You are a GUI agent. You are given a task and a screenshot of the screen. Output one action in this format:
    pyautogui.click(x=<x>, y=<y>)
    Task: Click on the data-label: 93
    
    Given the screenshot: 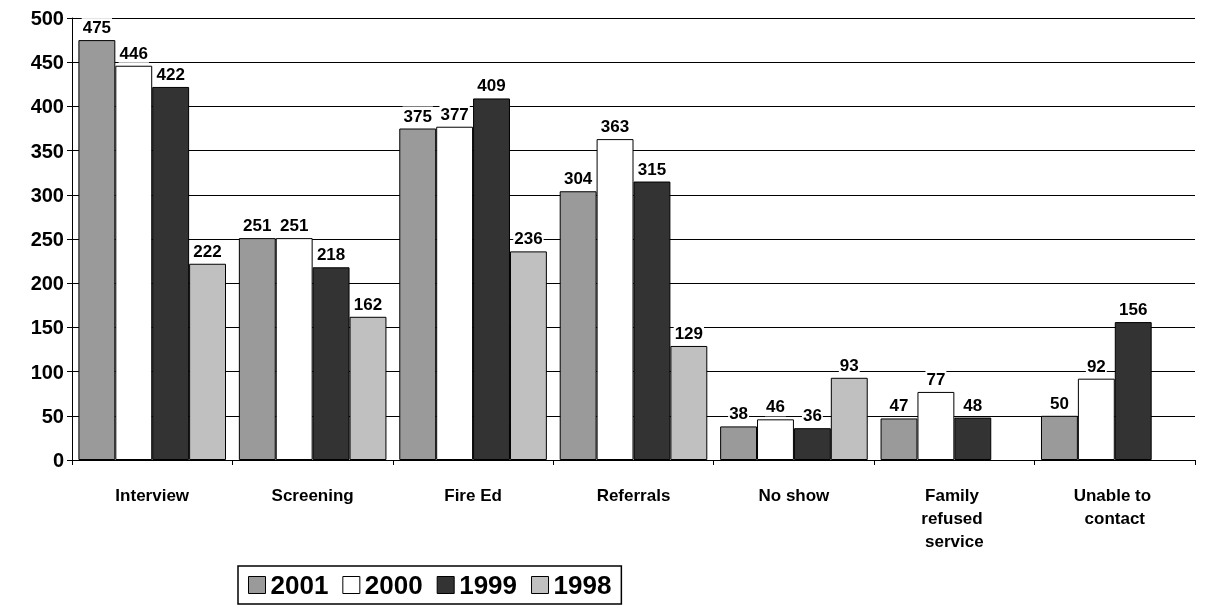 What is the action you would take?
    pyautogui.click(x=849, y=365)
    